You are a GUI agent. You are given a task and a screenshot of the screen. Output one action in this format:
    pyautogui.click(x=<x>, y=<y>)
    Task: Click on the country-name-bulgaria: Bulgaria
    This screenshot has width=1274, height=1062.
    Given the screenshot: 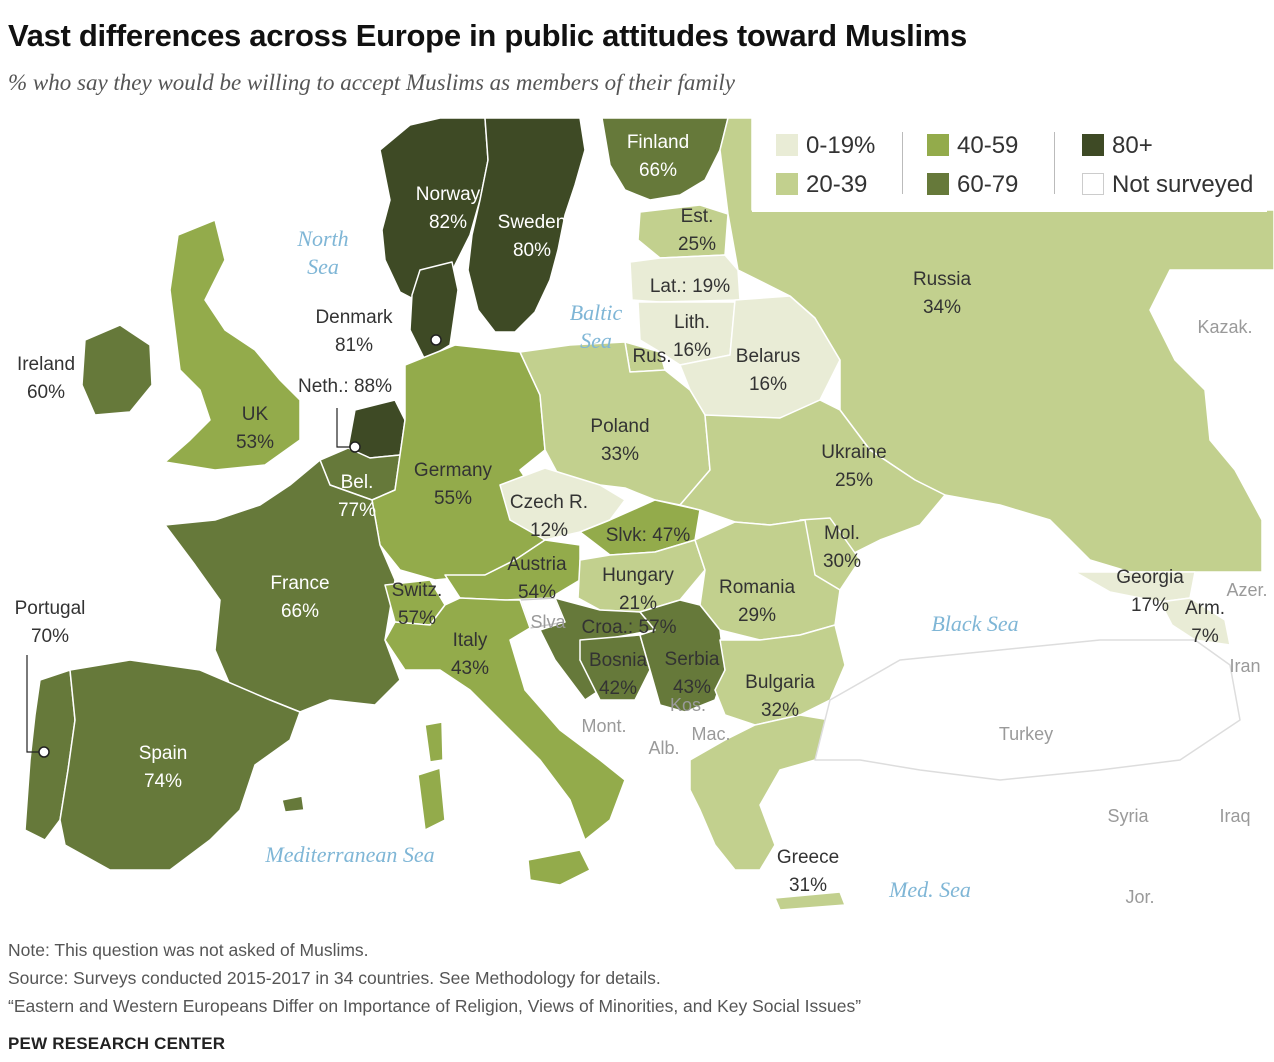 What is the action you would take?
    pyautogui.click(x=780, y=682)
    